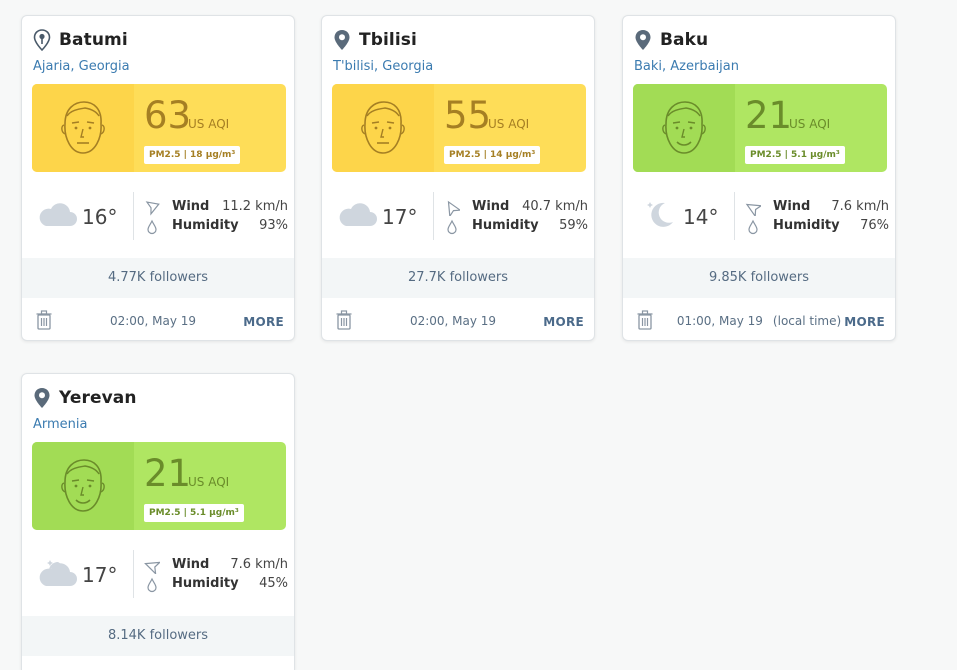 The image size is (957, 670). What do you see at coordinates (168, 115) in the screenshot?
I see `aqi-value: 63` at bounding box center [168, 115].